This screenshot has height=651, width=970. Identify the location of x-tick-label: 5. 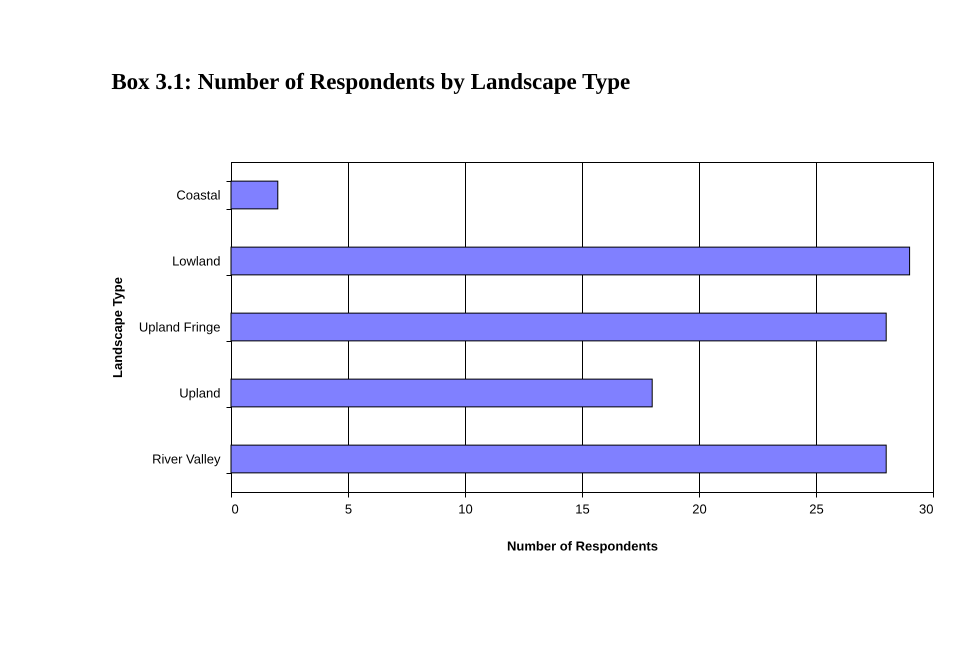
(348, 509).